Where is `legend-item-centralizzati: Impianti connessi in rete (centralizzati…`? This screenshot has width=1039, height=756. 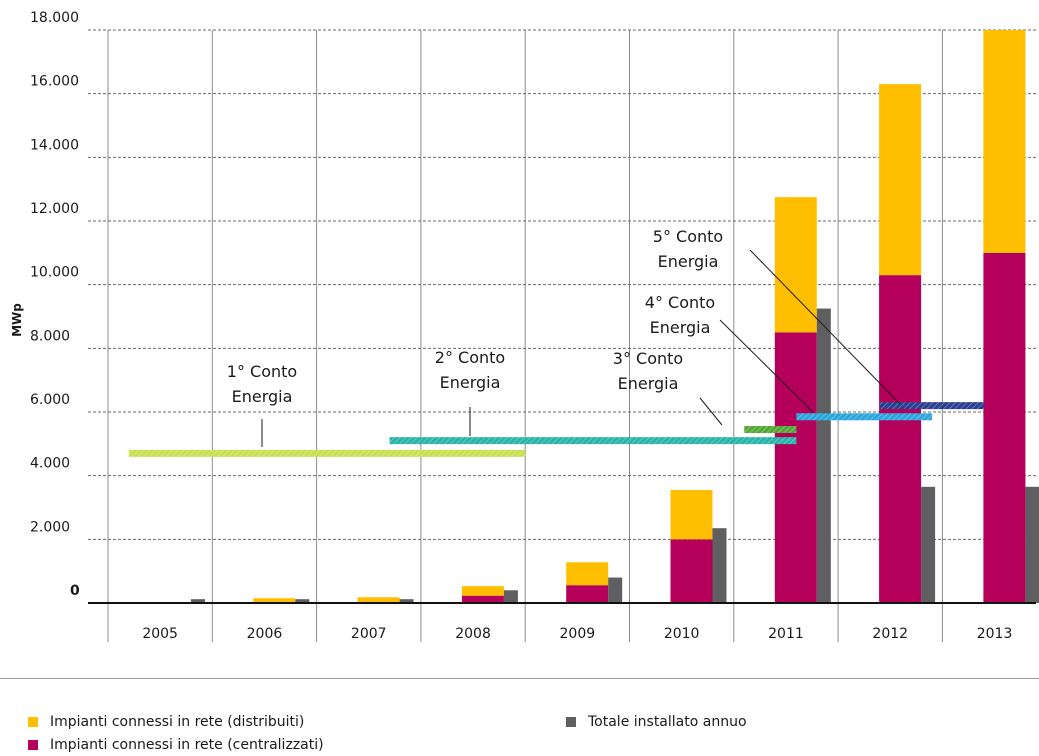 legend-item-centralizzati: Impianti connessi in rete (centralizzati… is located at coordinates (176, 745).